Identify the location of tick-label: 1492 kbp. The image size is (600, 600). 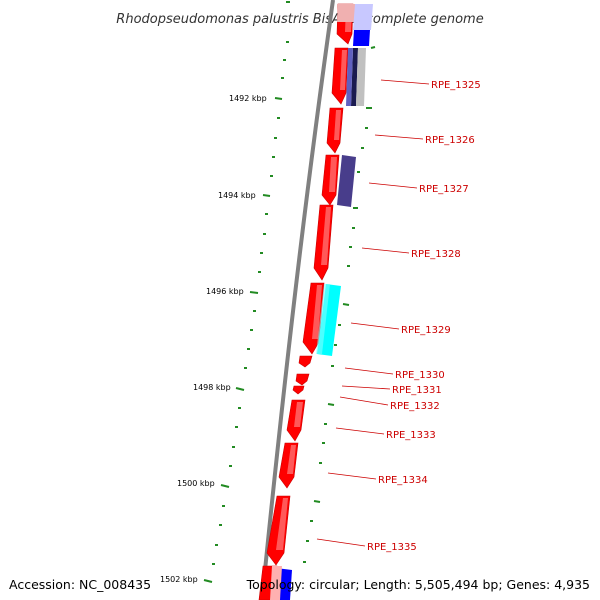
(248, 98).